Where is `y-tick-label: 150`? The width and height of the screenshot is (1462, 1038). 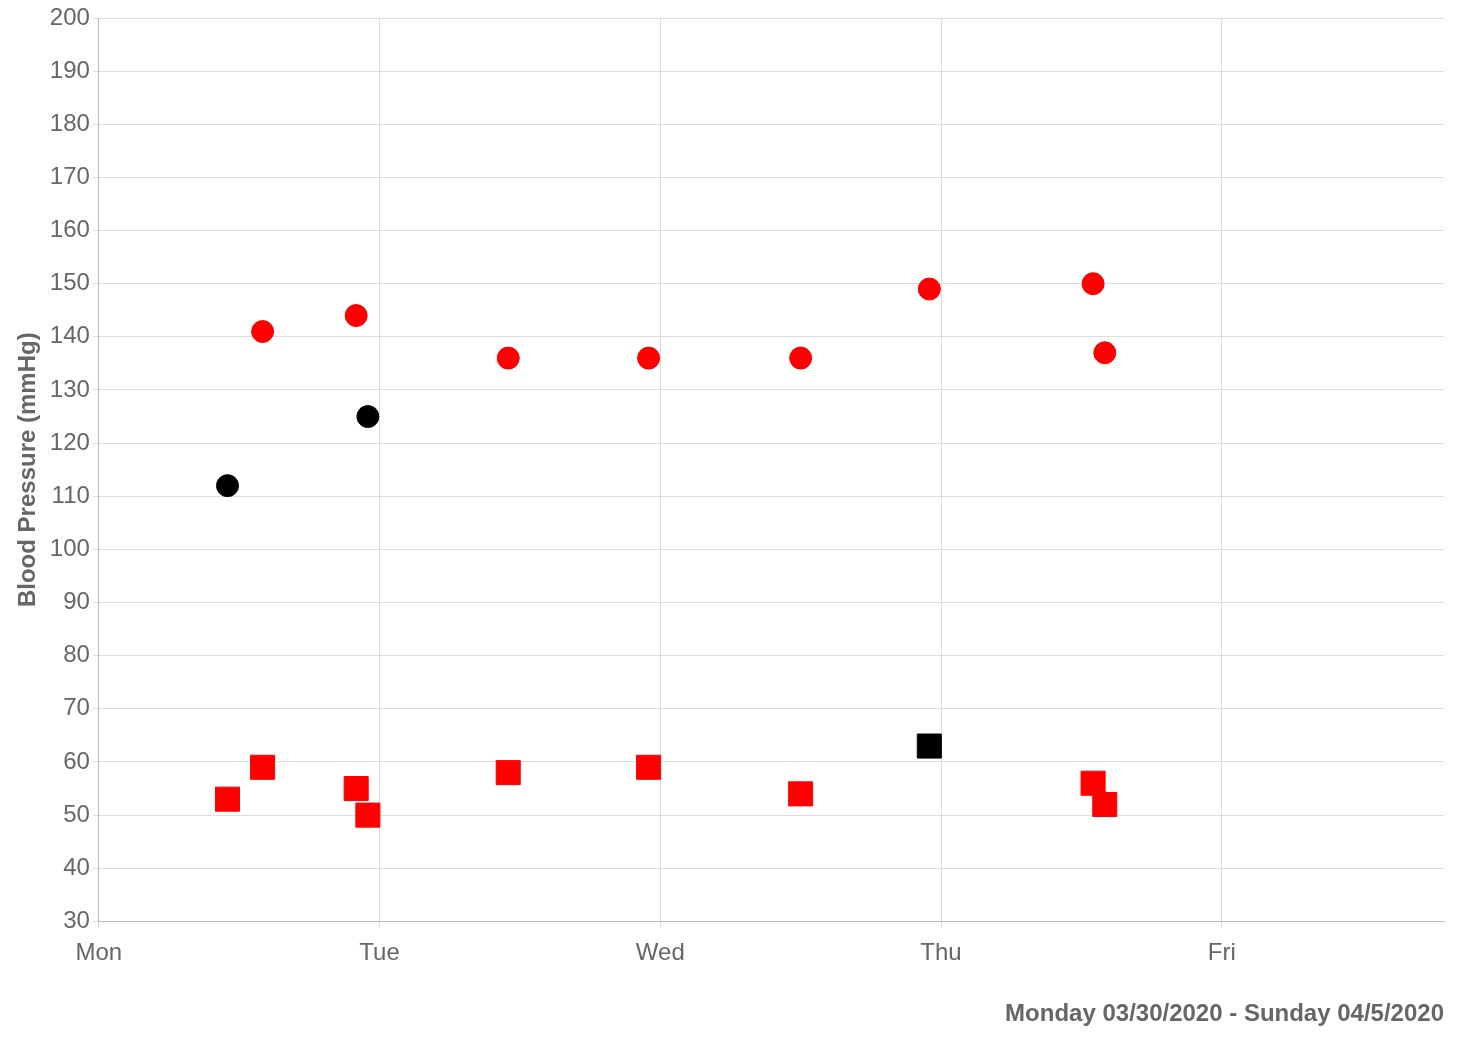 y-tick-label: 150 is located at coordinates (69, 282).